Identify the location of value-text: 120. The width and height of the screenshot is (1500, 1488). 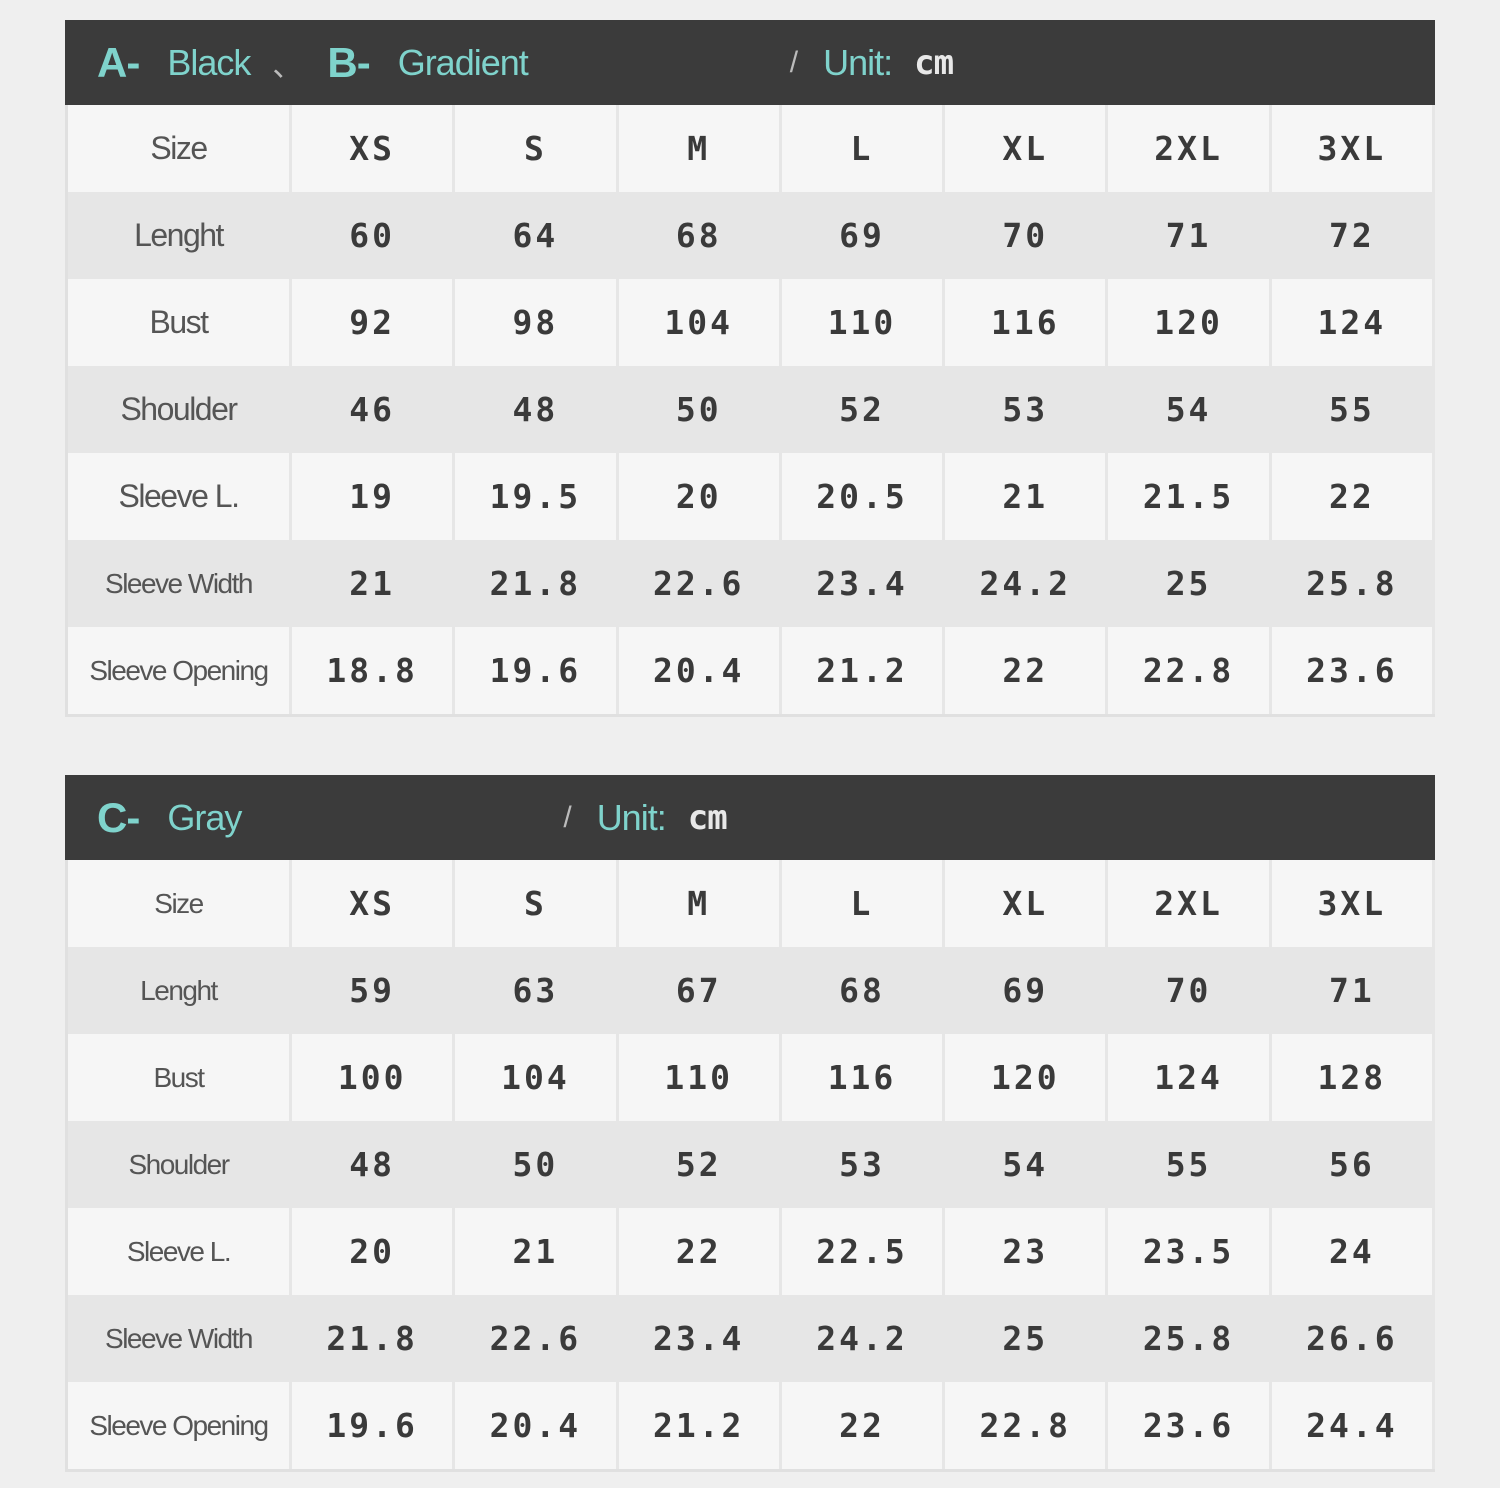
(1188, 322).